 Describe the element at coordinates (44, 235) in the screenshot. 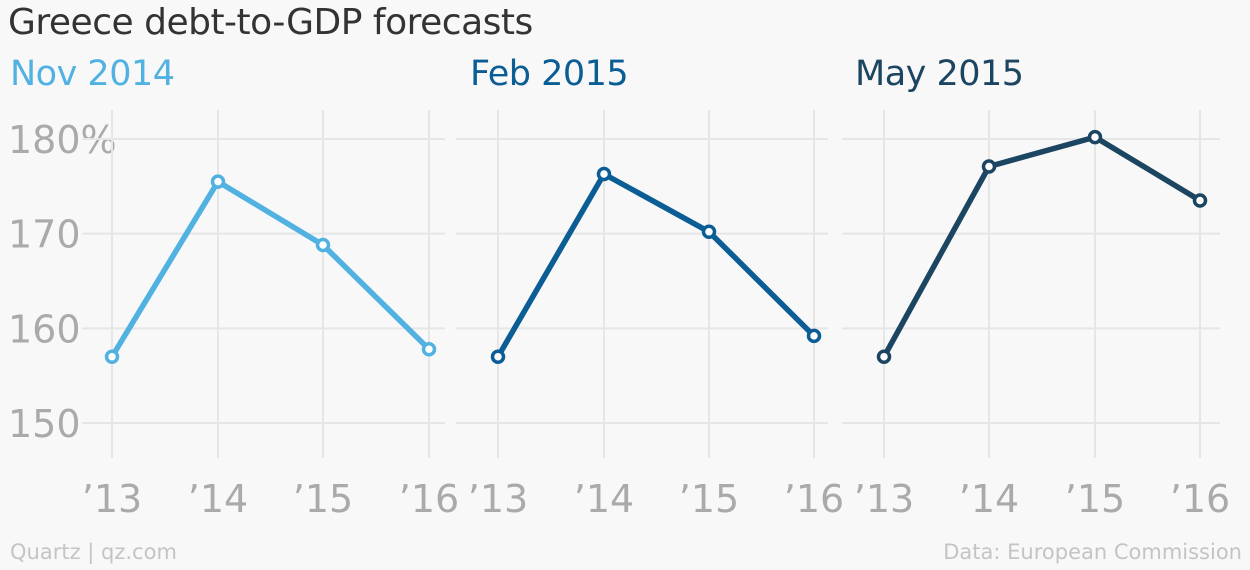

I see `y-tick-label: 170` at that location.